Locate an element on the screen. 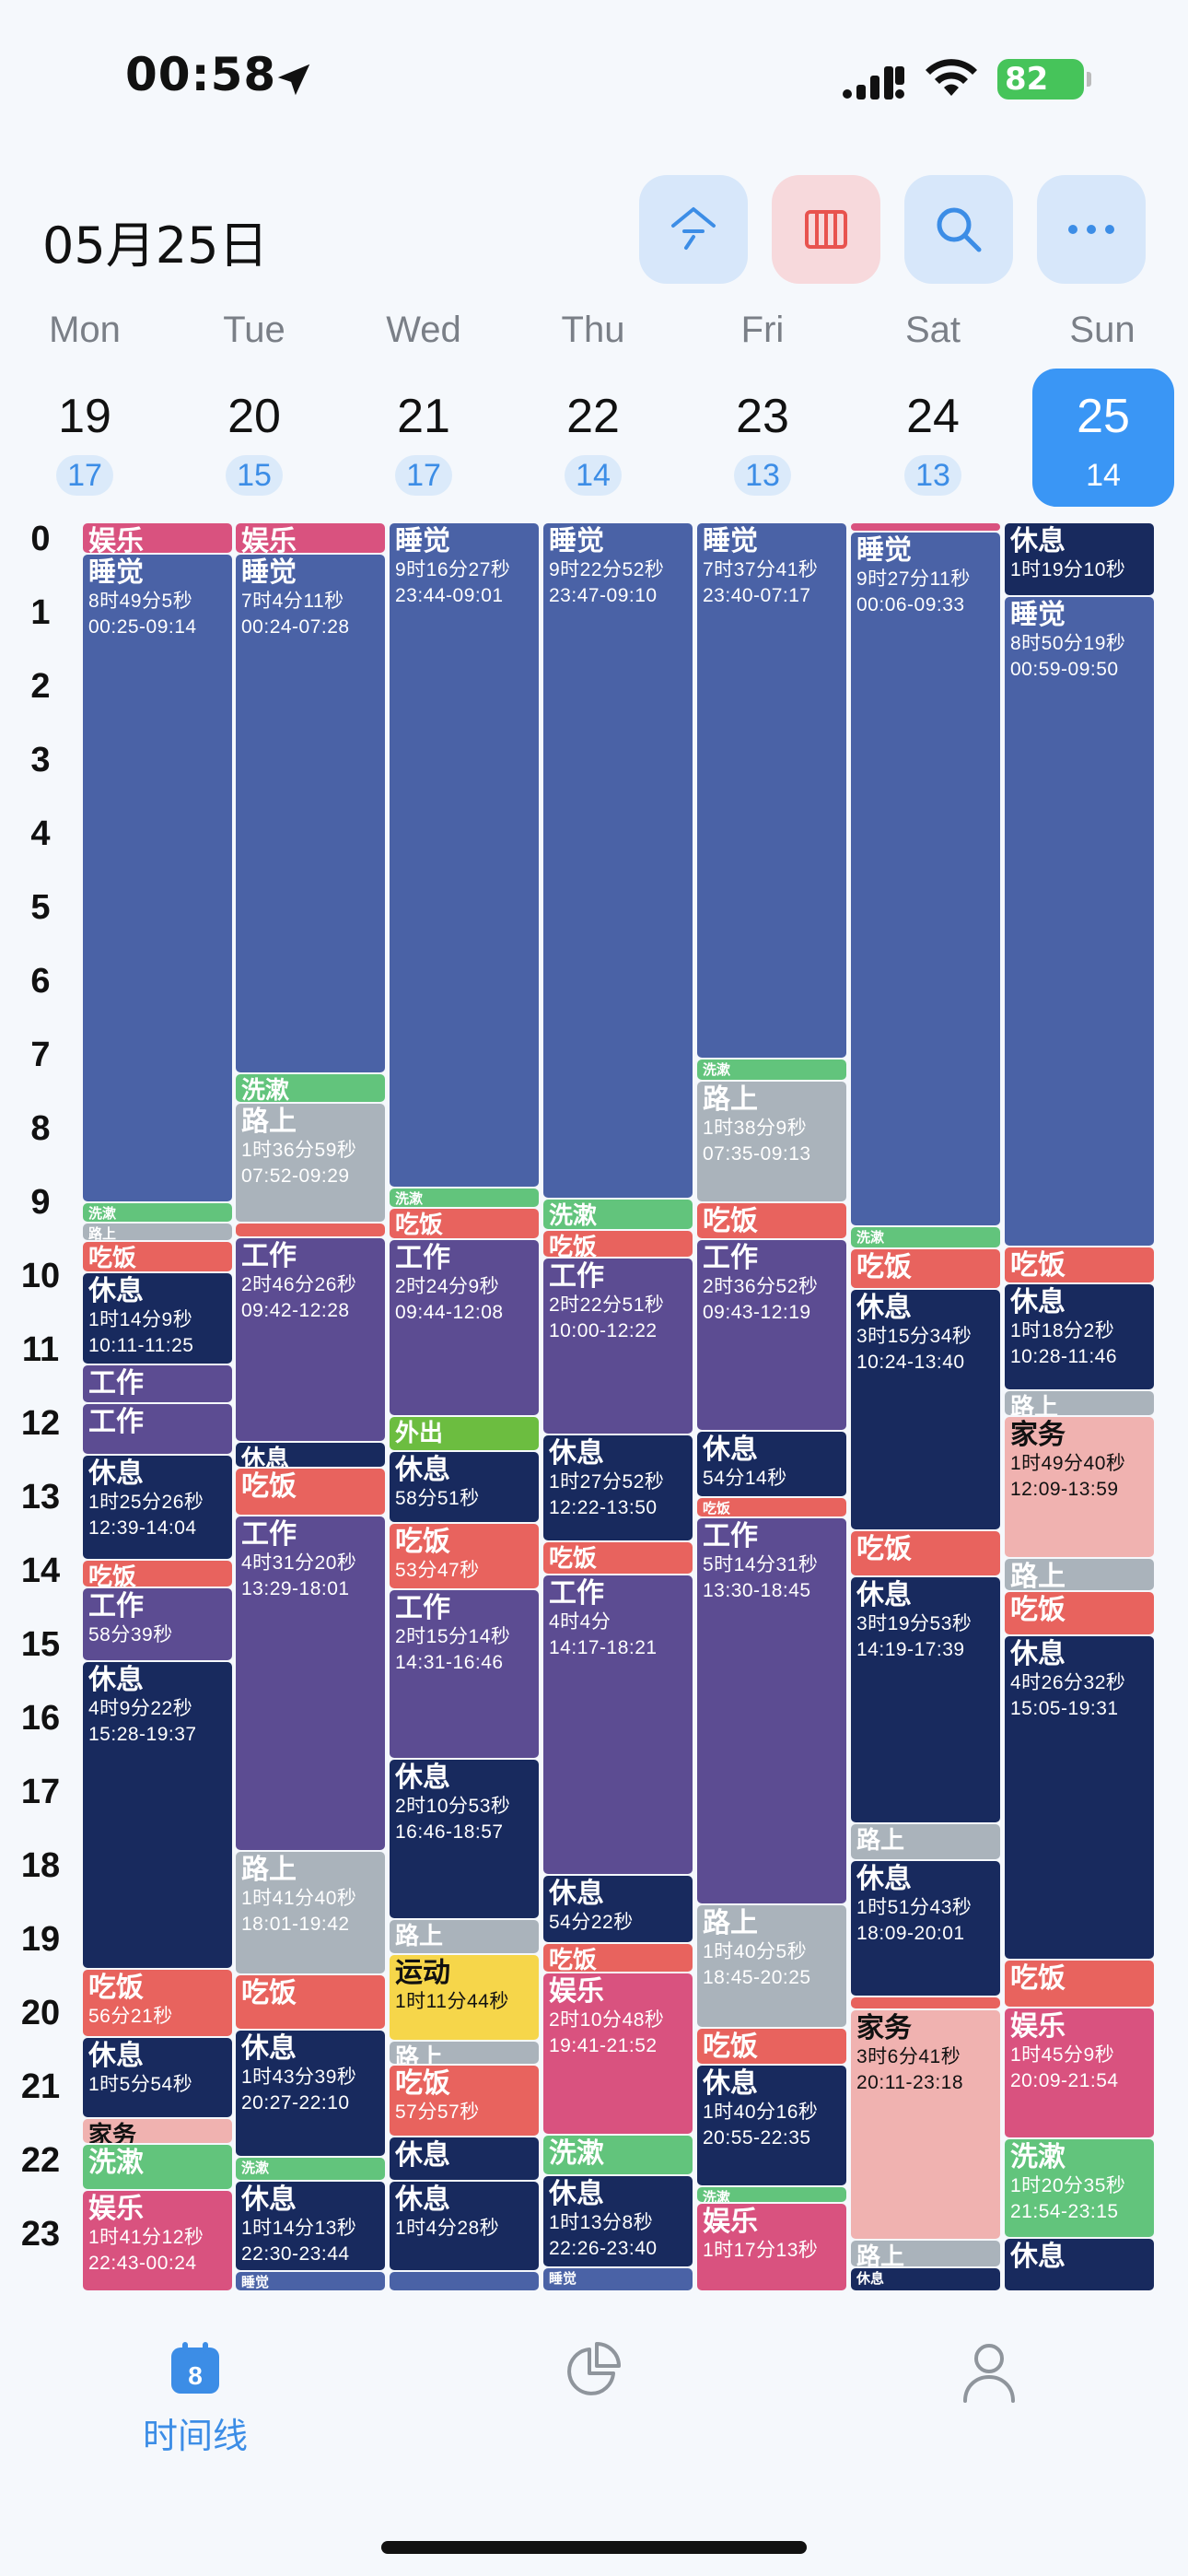  view-toggle-button is located at coordinates (826, 229).